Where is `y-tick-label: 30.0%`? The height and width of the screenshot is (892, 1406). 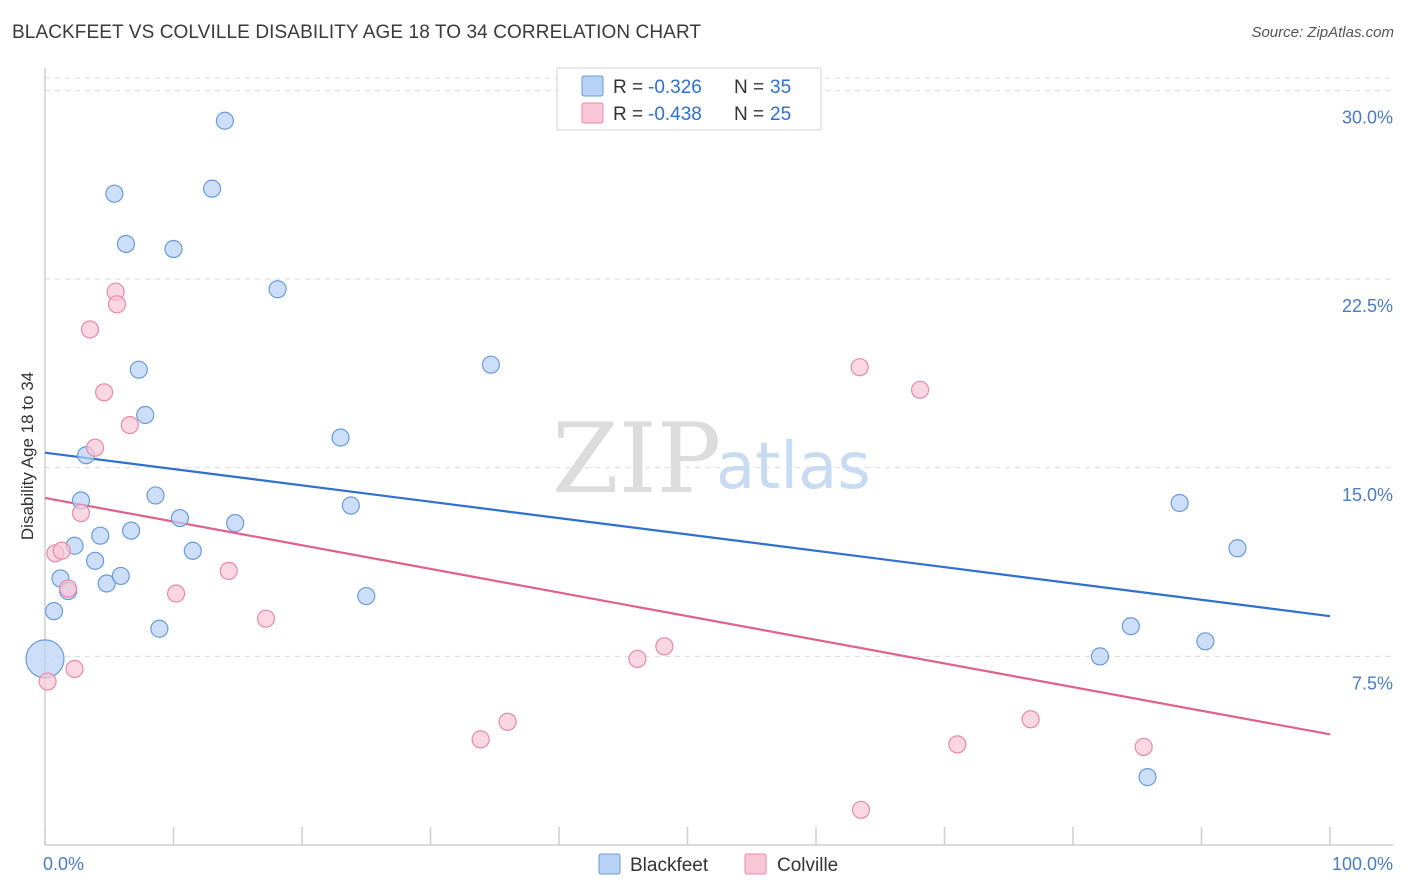 y-tick-label: 30.0% is located at coordinates (1367, 118).